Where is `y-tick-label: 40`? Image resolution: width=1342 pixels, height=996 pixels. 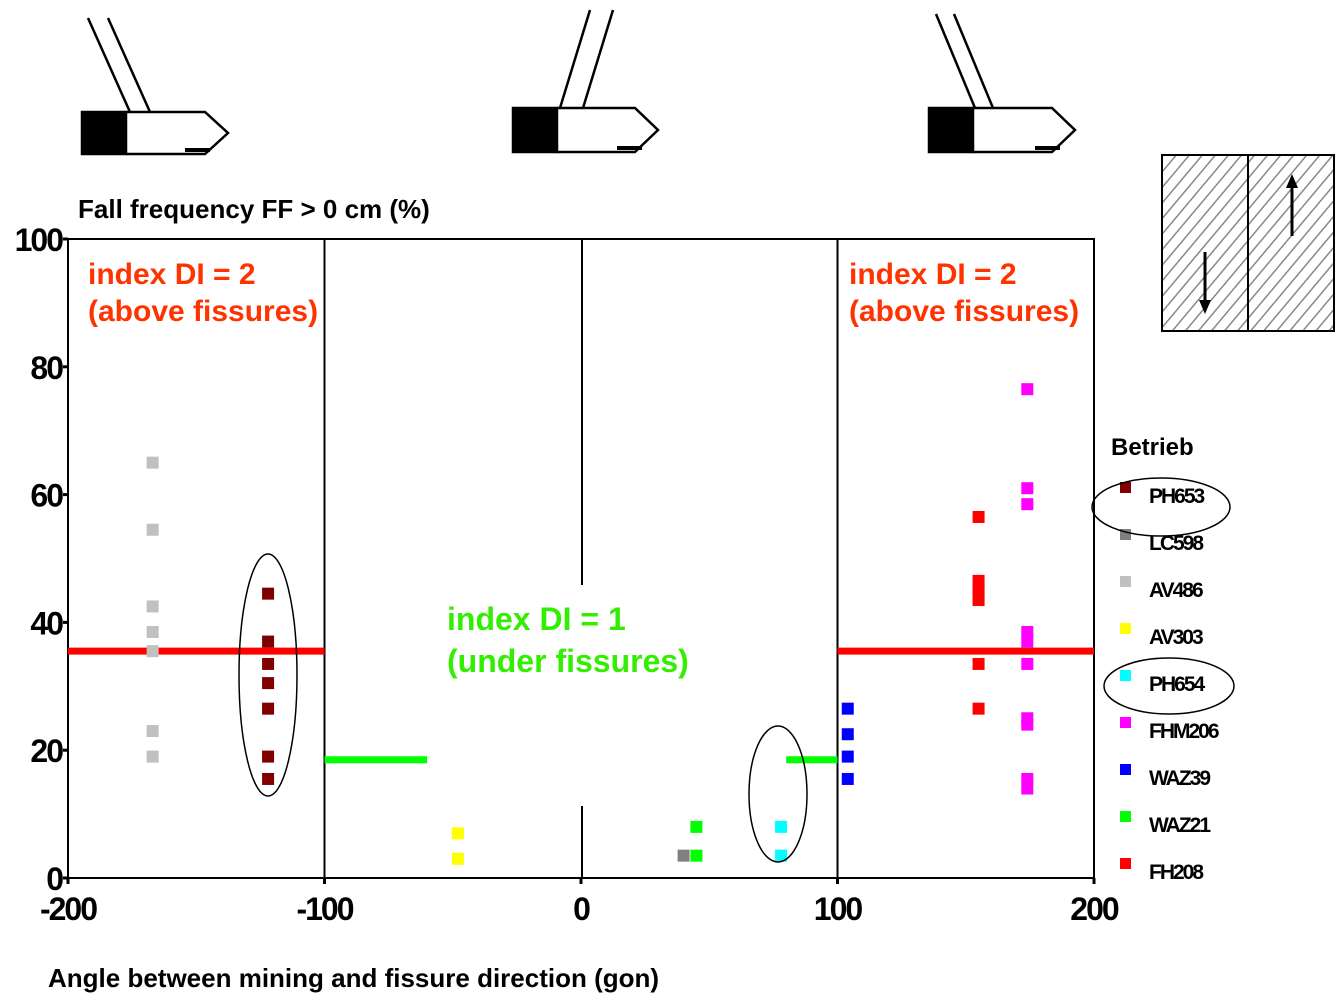
y-tick-label: 40 is located at coordinates (46, 623).